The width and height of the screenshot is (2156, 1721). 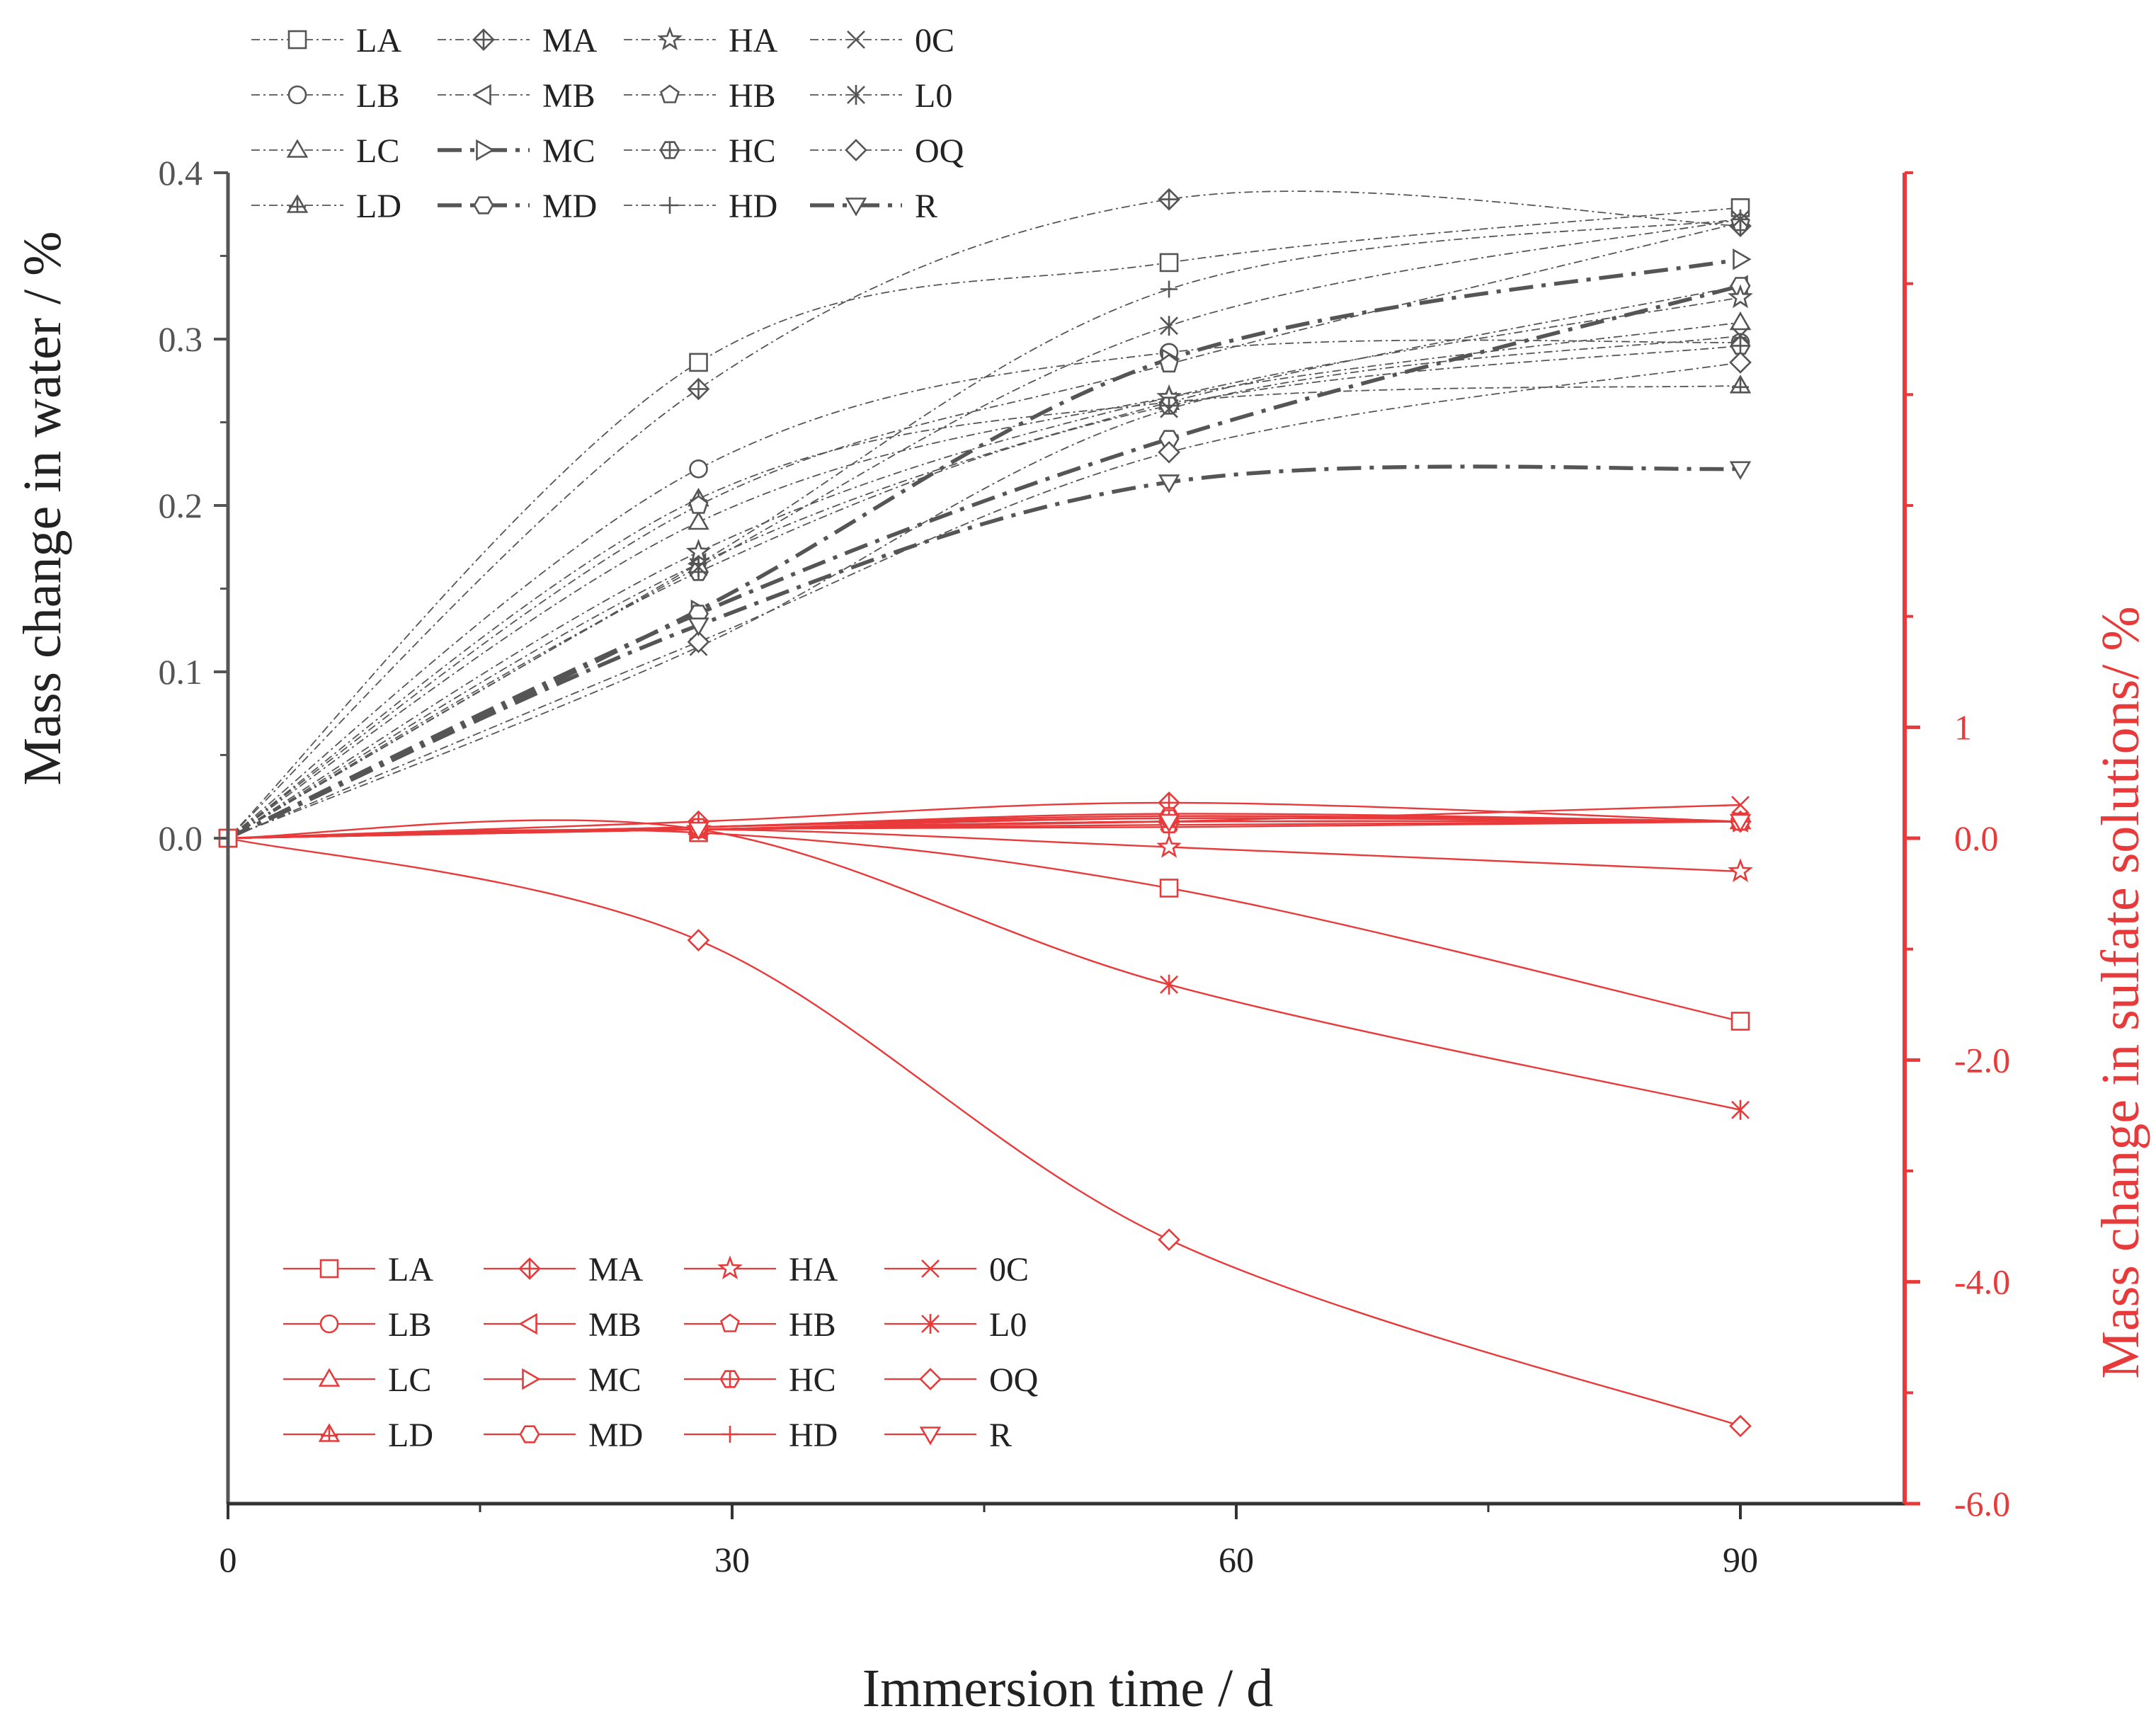 What do you see at coordinates (760, 1380) in the screenshot?
I see `sulfate-legend-item-hc: HC` at bounding box center [760, 1380].